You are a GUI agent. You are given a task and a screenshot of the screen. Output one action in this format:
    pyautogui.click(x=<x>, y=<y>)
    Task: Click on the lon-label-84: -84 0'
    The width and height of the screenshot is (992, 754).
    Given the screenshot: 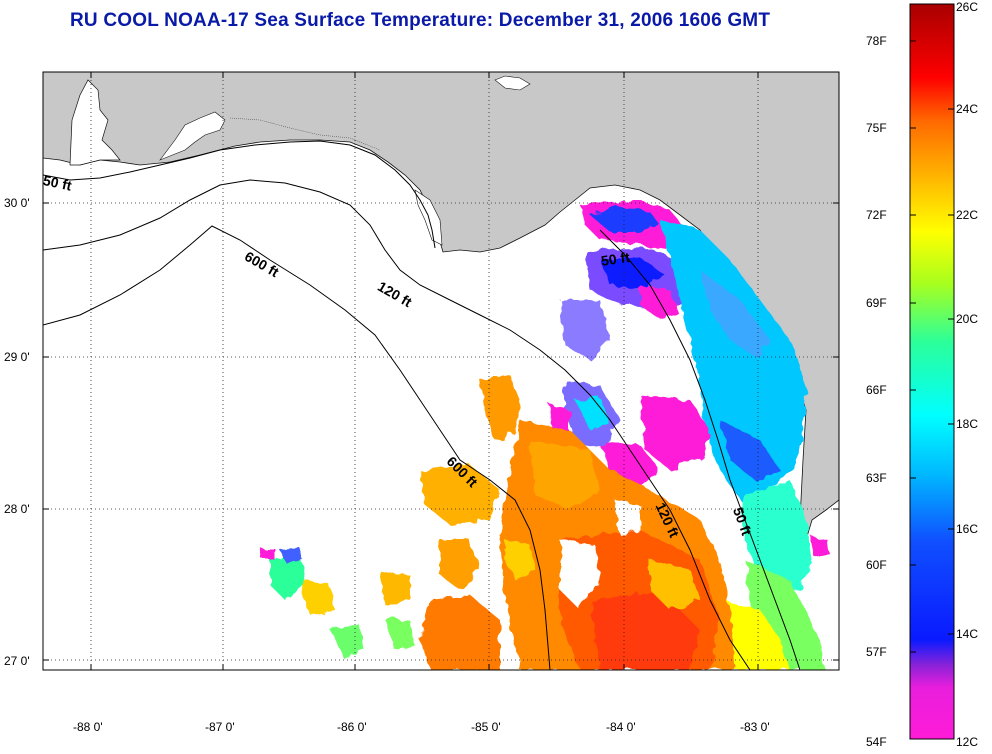 What is the action you would take?
    pyautogui.click(x=621, y=727)
    